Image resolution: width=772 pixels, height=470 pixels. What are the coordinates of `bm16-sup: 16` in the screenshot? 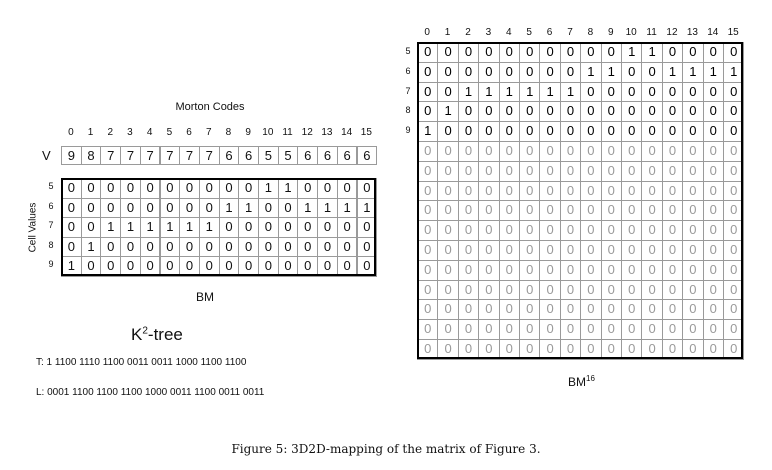 It's located at (590, 378).